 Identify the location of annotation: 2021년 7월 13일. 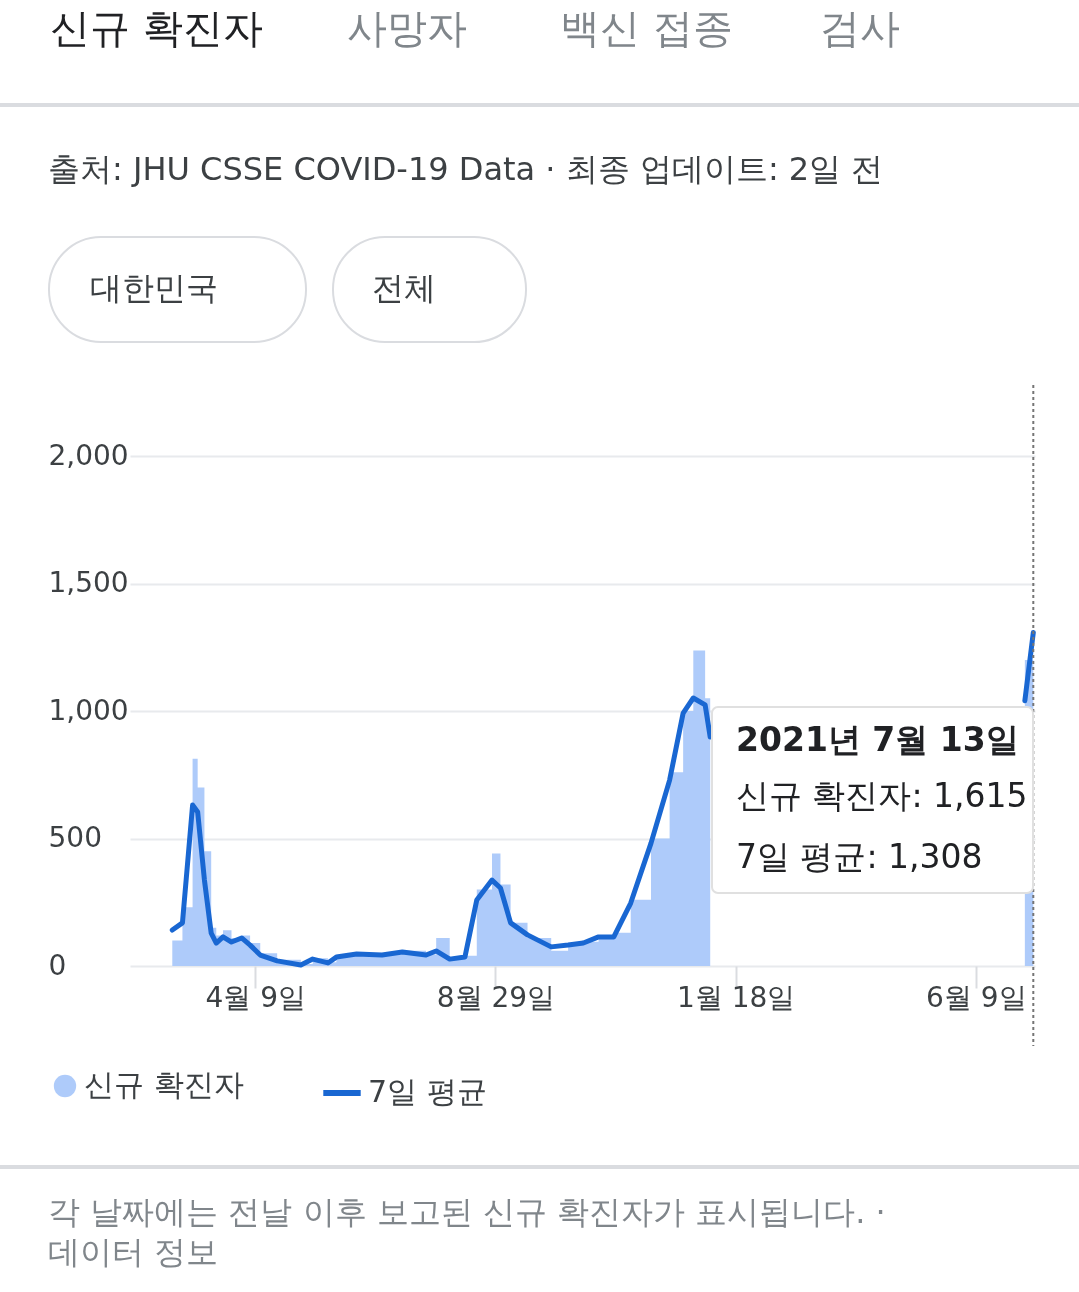
(877, 739).